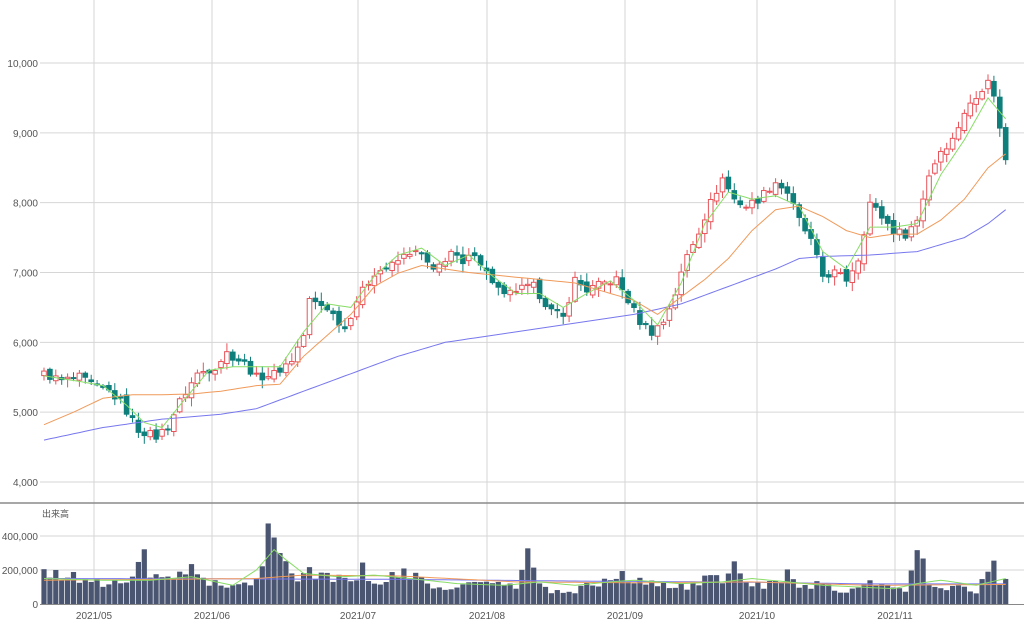 Image resolution: width=1024 pixels, height=627 pixels. Describe the element at coordinates (22, 64) in the screenshot. I see `price-tick-label: 10,000` at that location.